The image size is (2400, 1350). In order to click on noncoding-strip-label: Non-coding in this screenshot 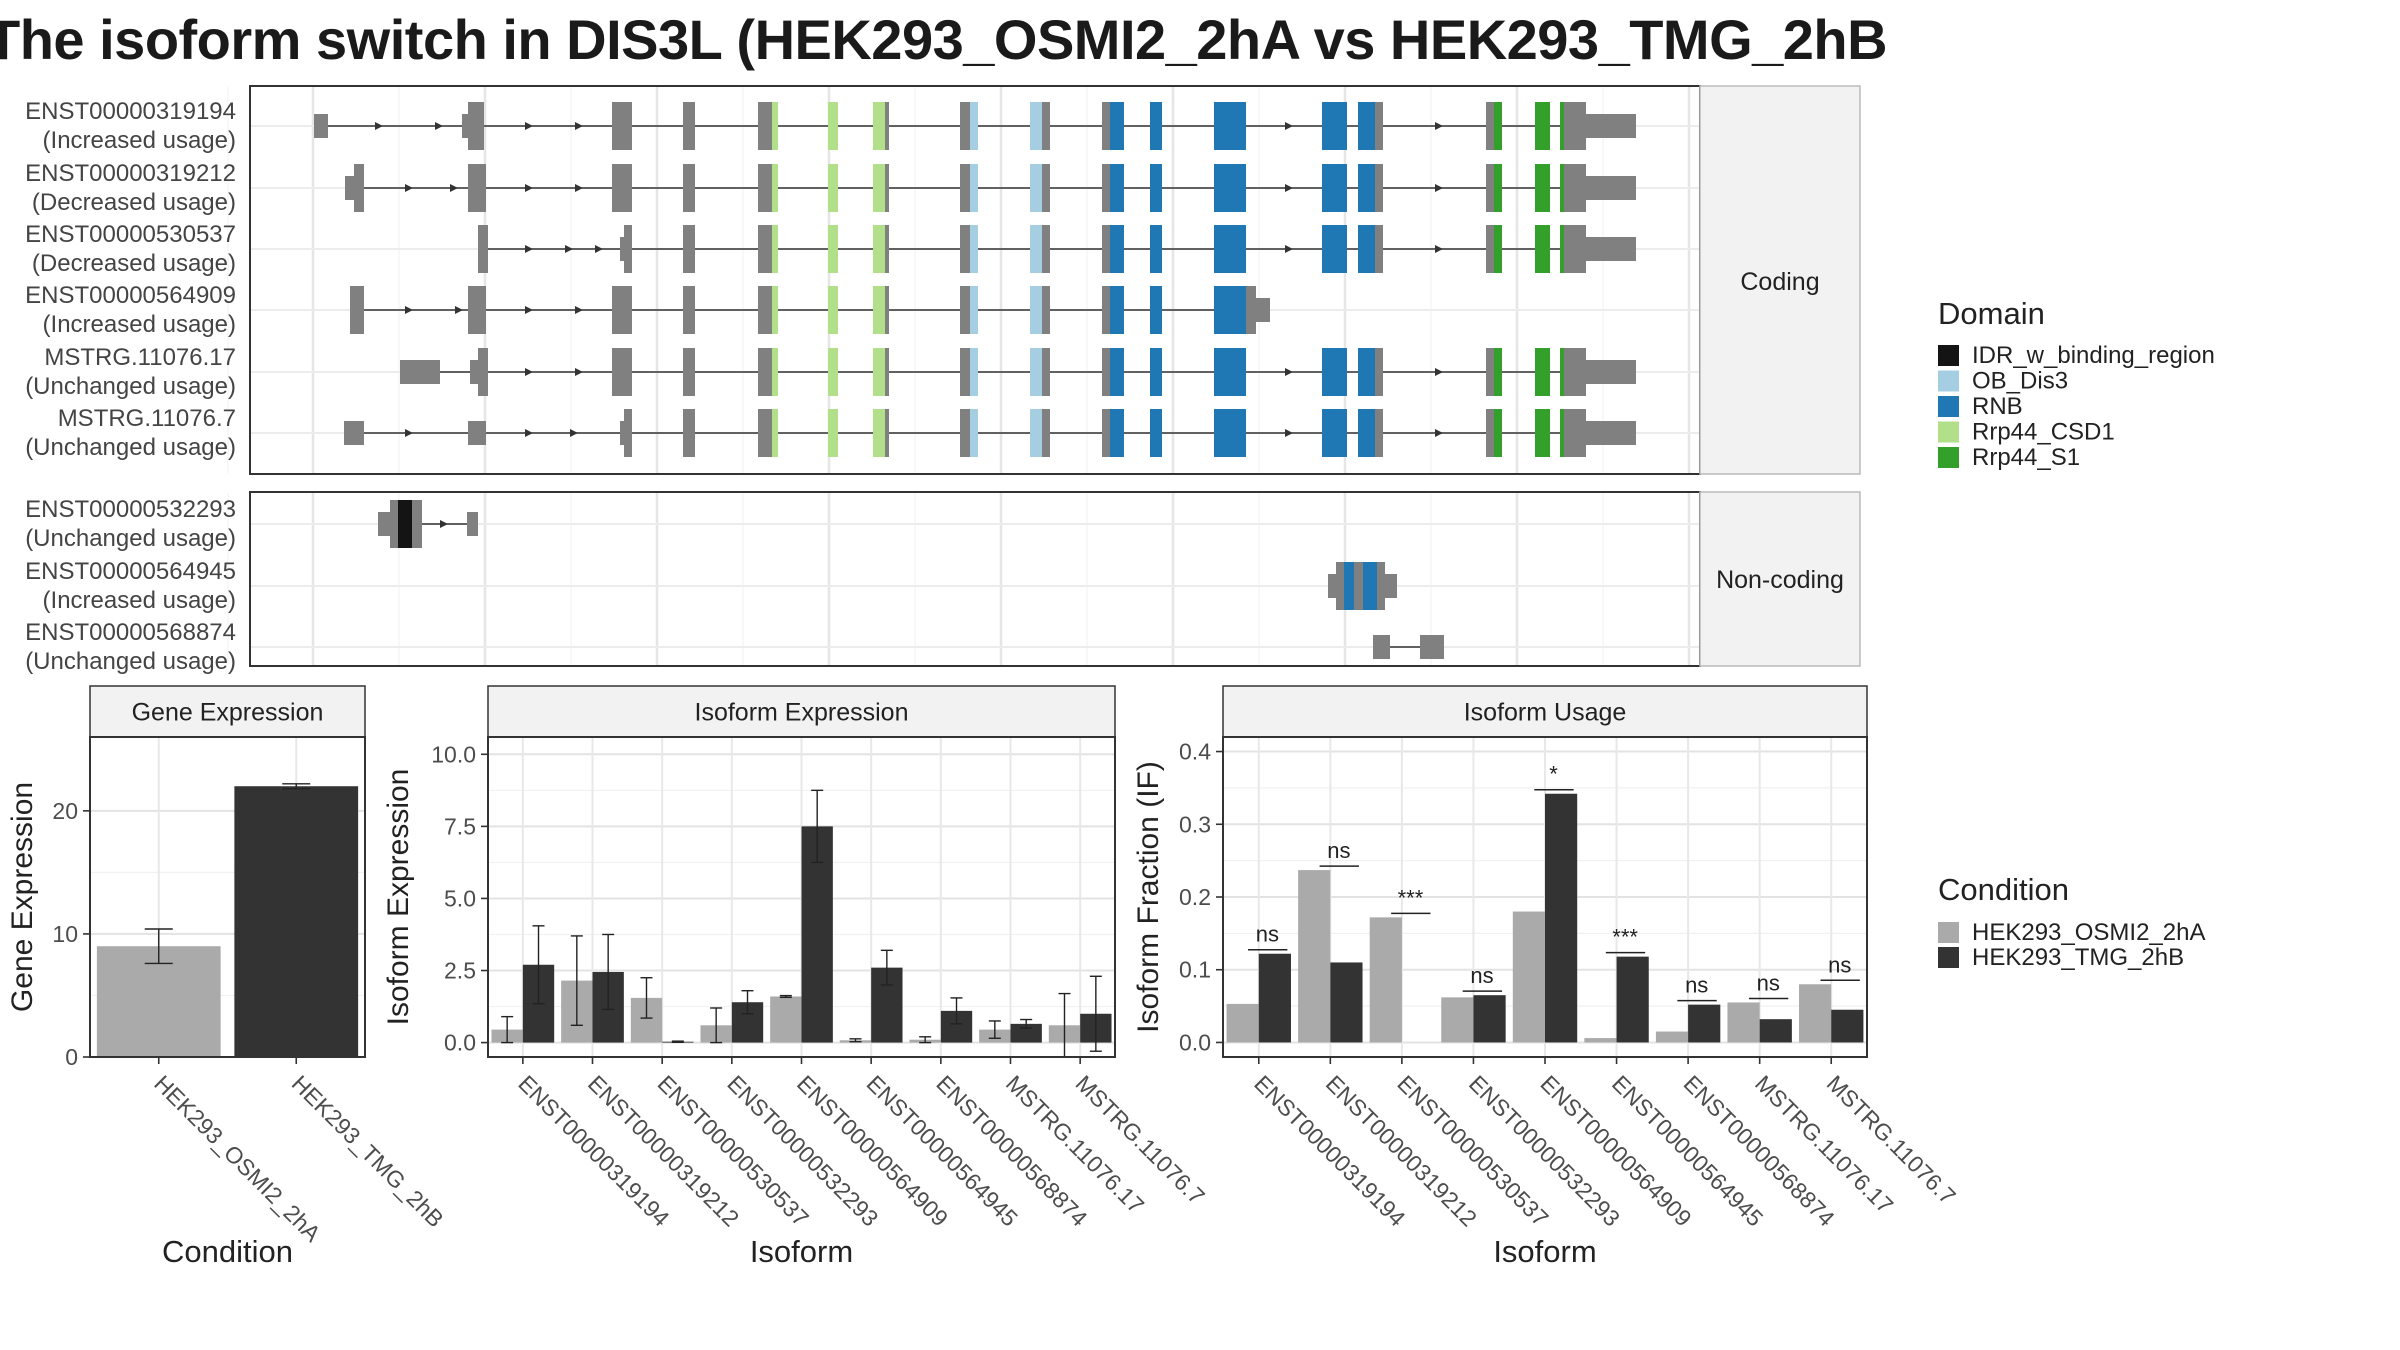, I will do `click(1780, 580)`.